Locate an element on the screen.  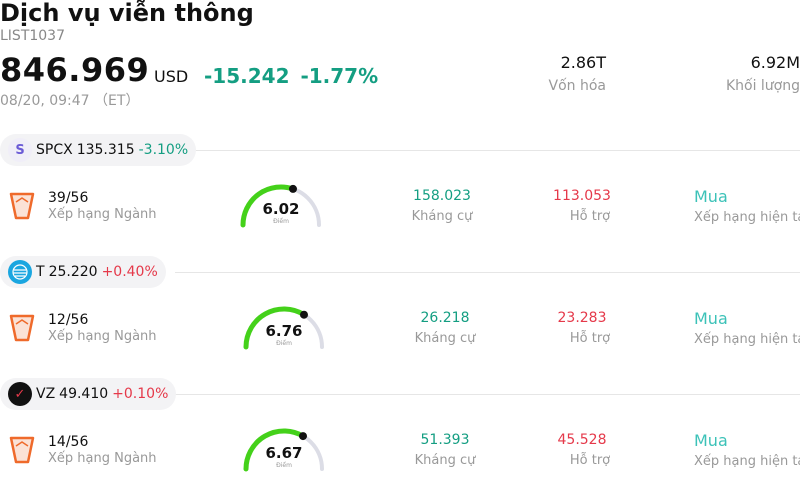
stock-change-percent: -3.10% is located at coordinates (163, 150).